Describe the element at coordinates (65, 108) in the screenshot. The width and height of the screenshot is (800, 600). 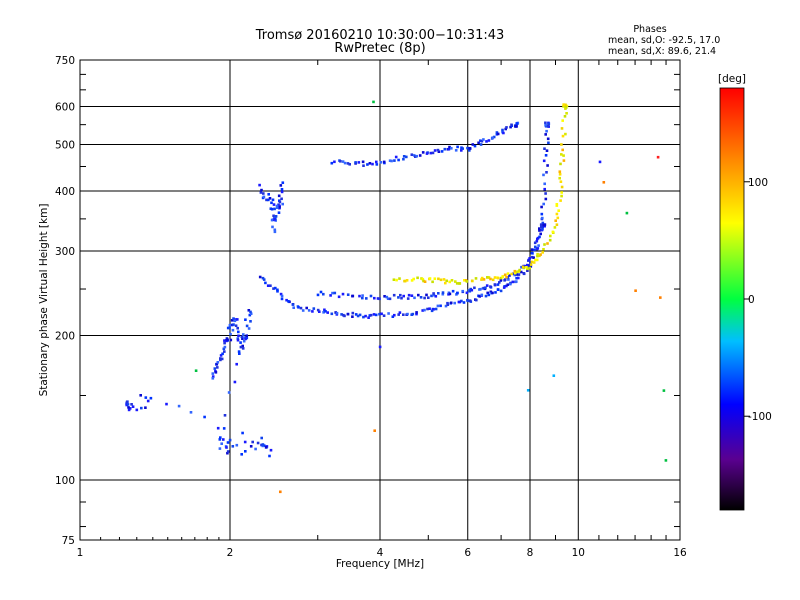
I see `y-tick-label: 600` at that location.